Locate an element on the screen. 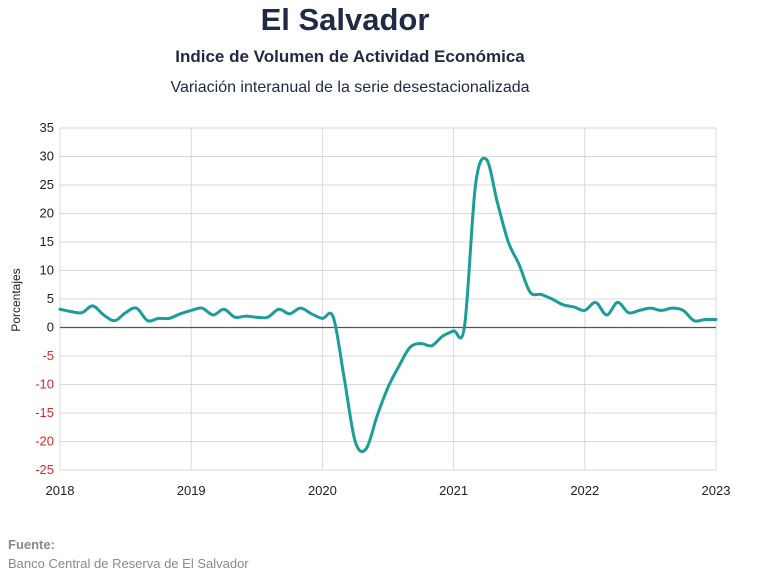 The width and height of the screenshot is (768, 573). y-tick-label: 20 is located at coordinates (47, 213).